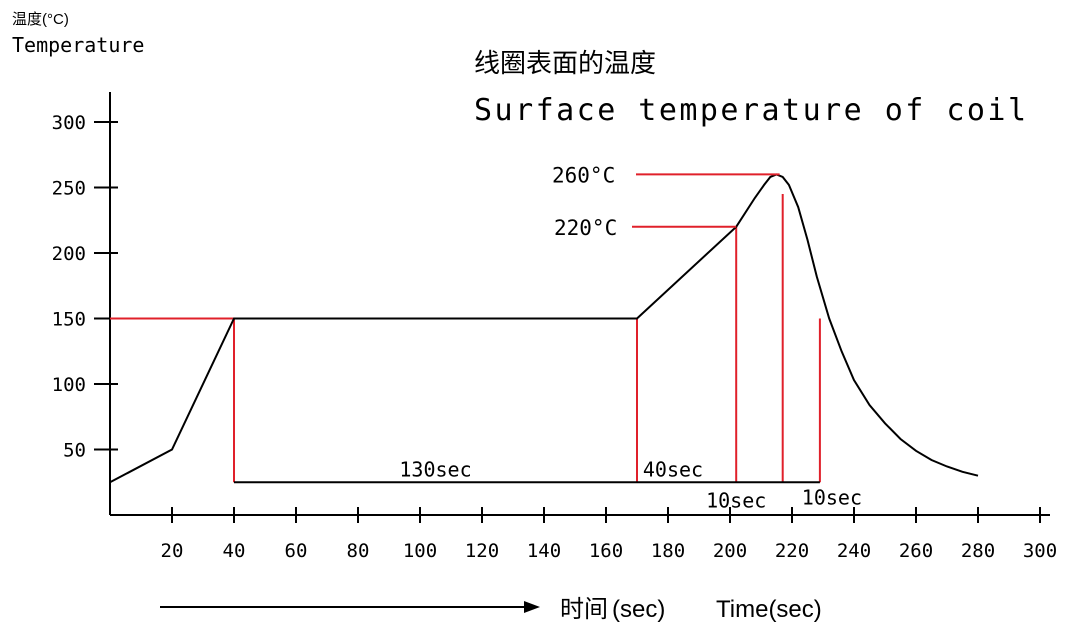  I want to click on chart-title-cn: 线圈表面的温度, so click(565, 63).